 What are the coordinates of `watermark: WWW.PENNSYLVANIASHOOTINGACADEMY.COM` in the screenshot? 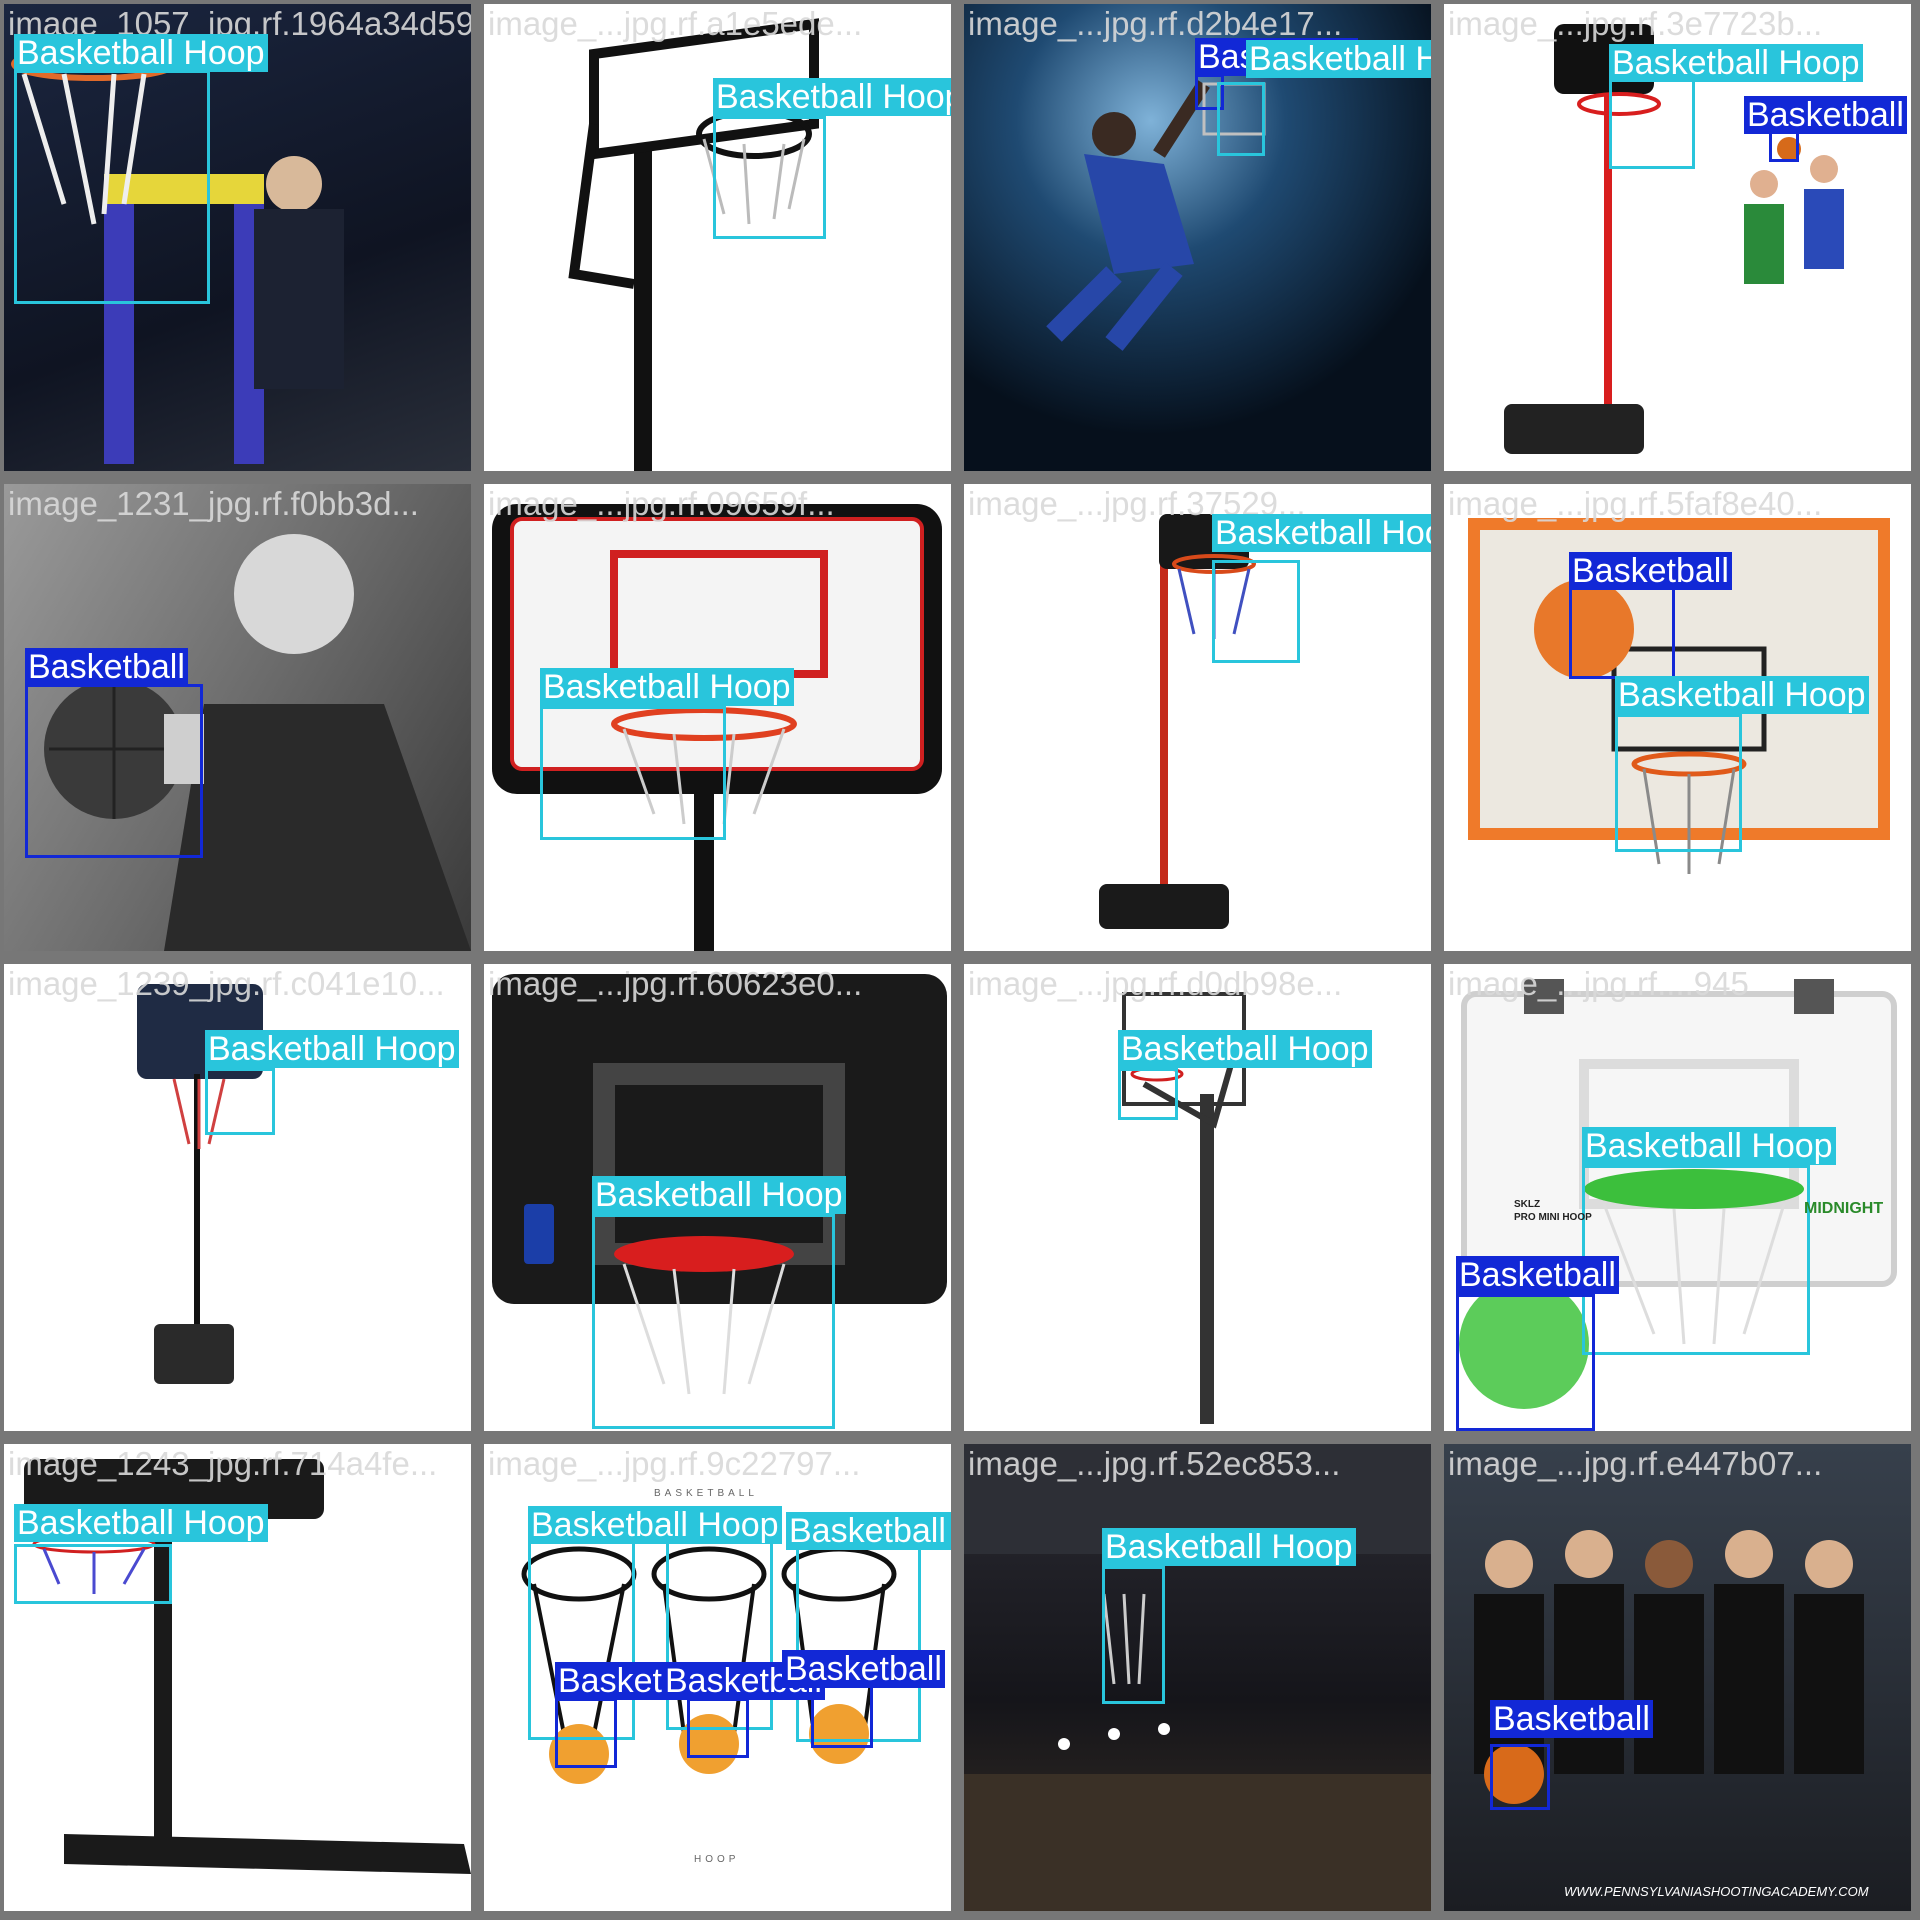 It's located at (1716, 1891).